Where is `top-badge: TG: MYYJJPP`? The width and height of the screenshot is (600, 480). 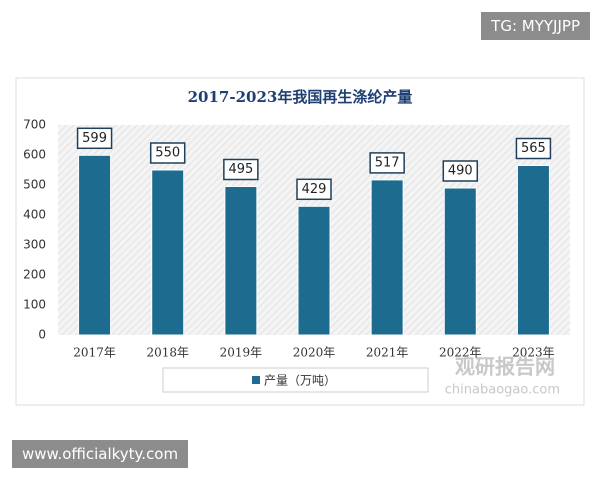
top-badge: TG: MYYJJPP is located at coordinates (535, 26).